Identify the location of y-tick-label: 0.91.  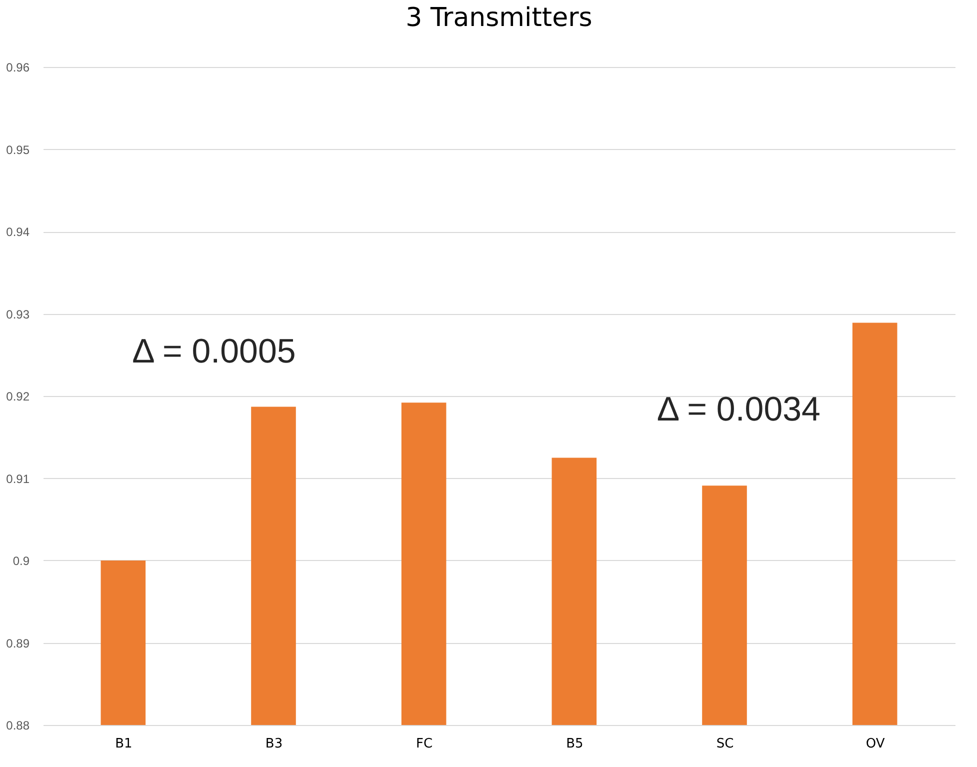
(18, 479).